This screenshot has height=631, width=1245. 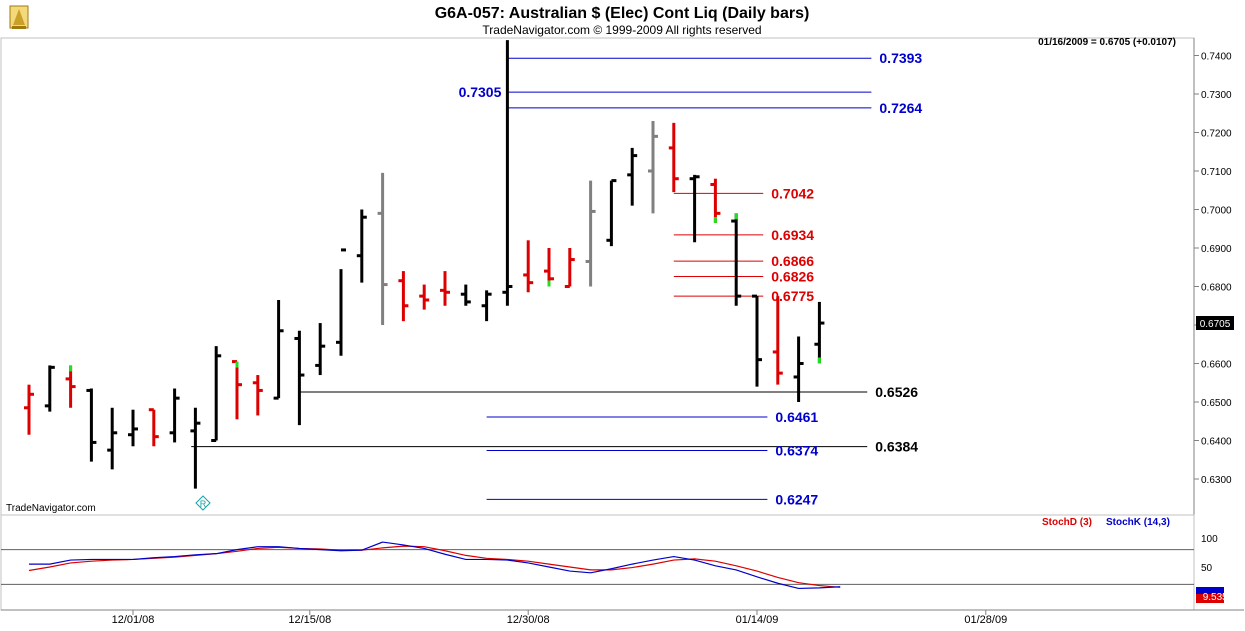 I want to click on last-price-label: 0.6705, so click(x=1215, y=324).